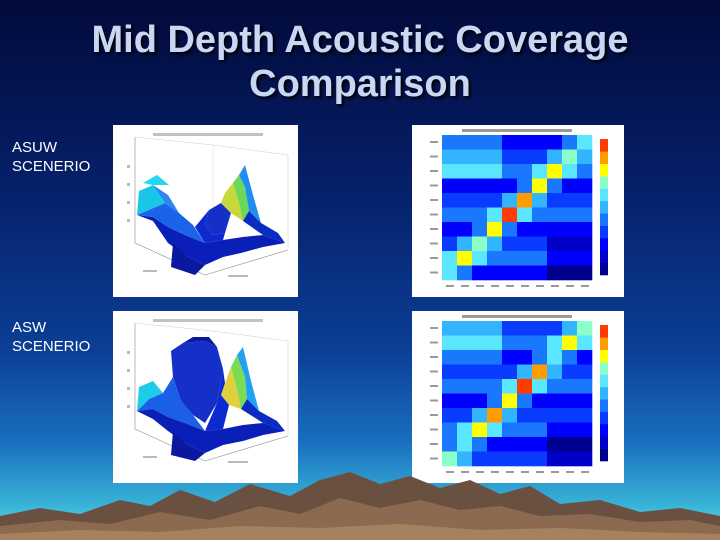 The image size is (720, 540). I want to click on scenario-label-line-1: ASW, so click(29, 327).